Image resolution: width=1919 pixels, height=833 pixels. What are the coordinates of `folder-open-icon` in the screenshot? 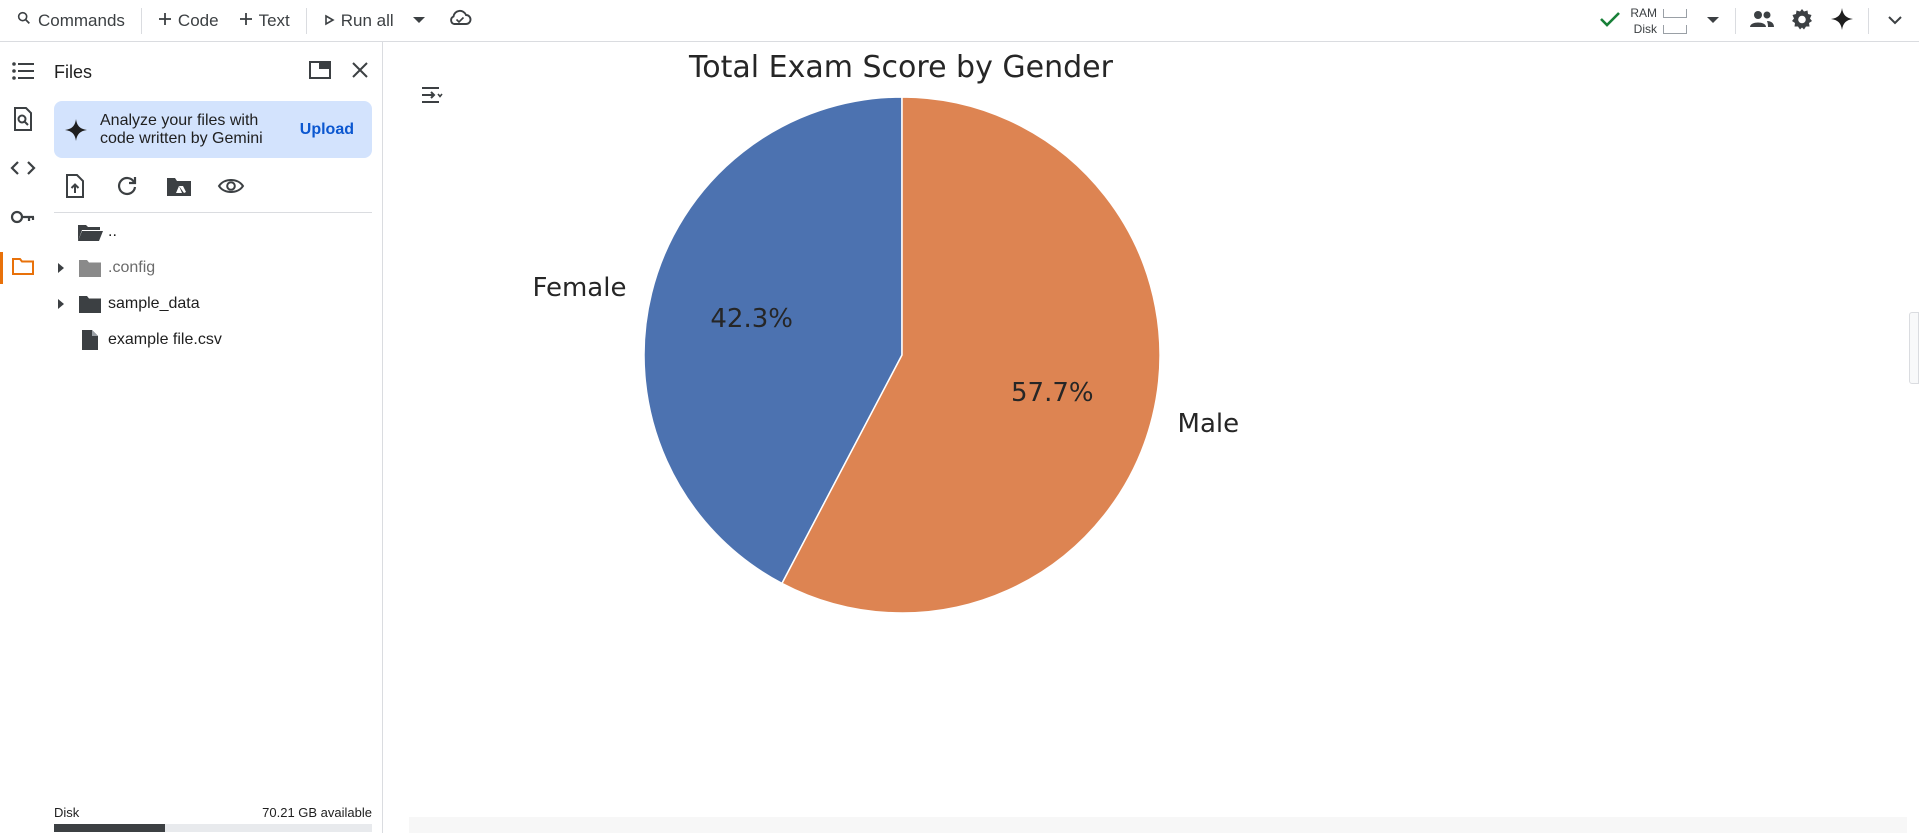 It's located at (90, 232).